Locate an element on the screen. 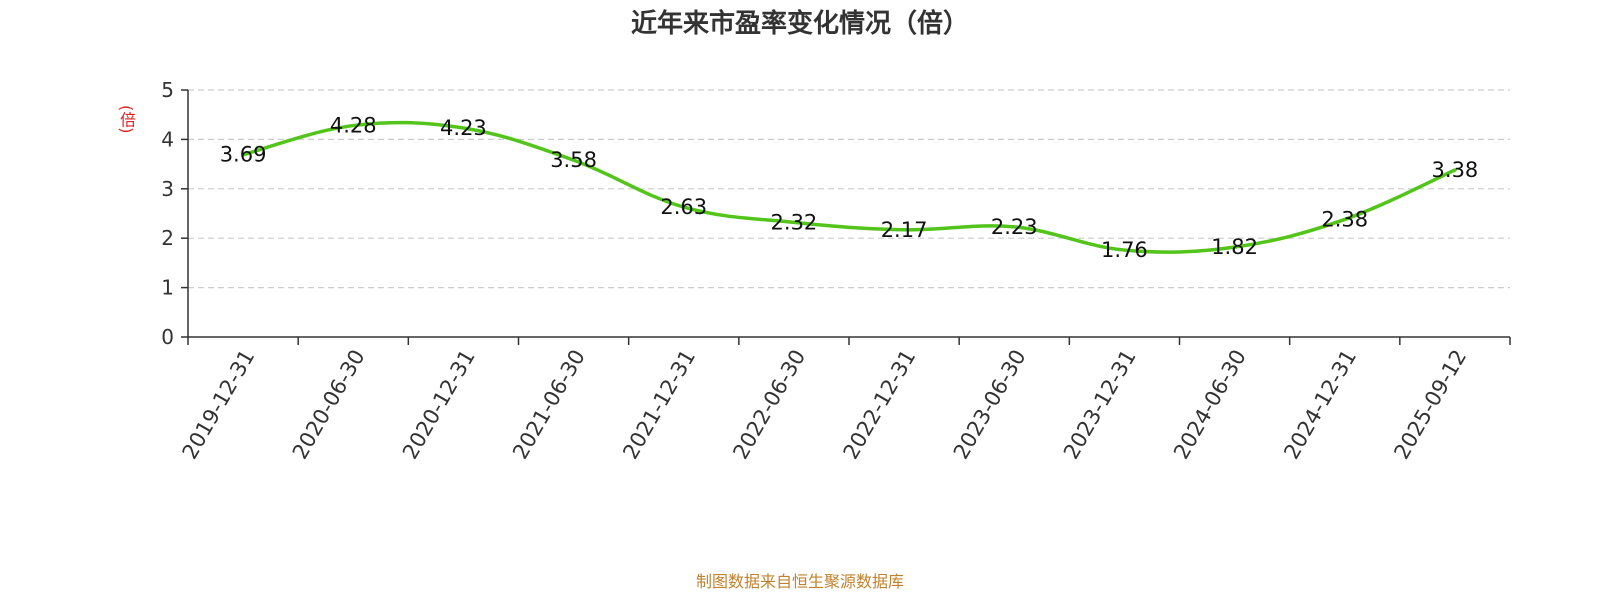 The width and height of the screenshot is (1600, 600). data-label: 1.76 is located at coordinates (1124, 250).